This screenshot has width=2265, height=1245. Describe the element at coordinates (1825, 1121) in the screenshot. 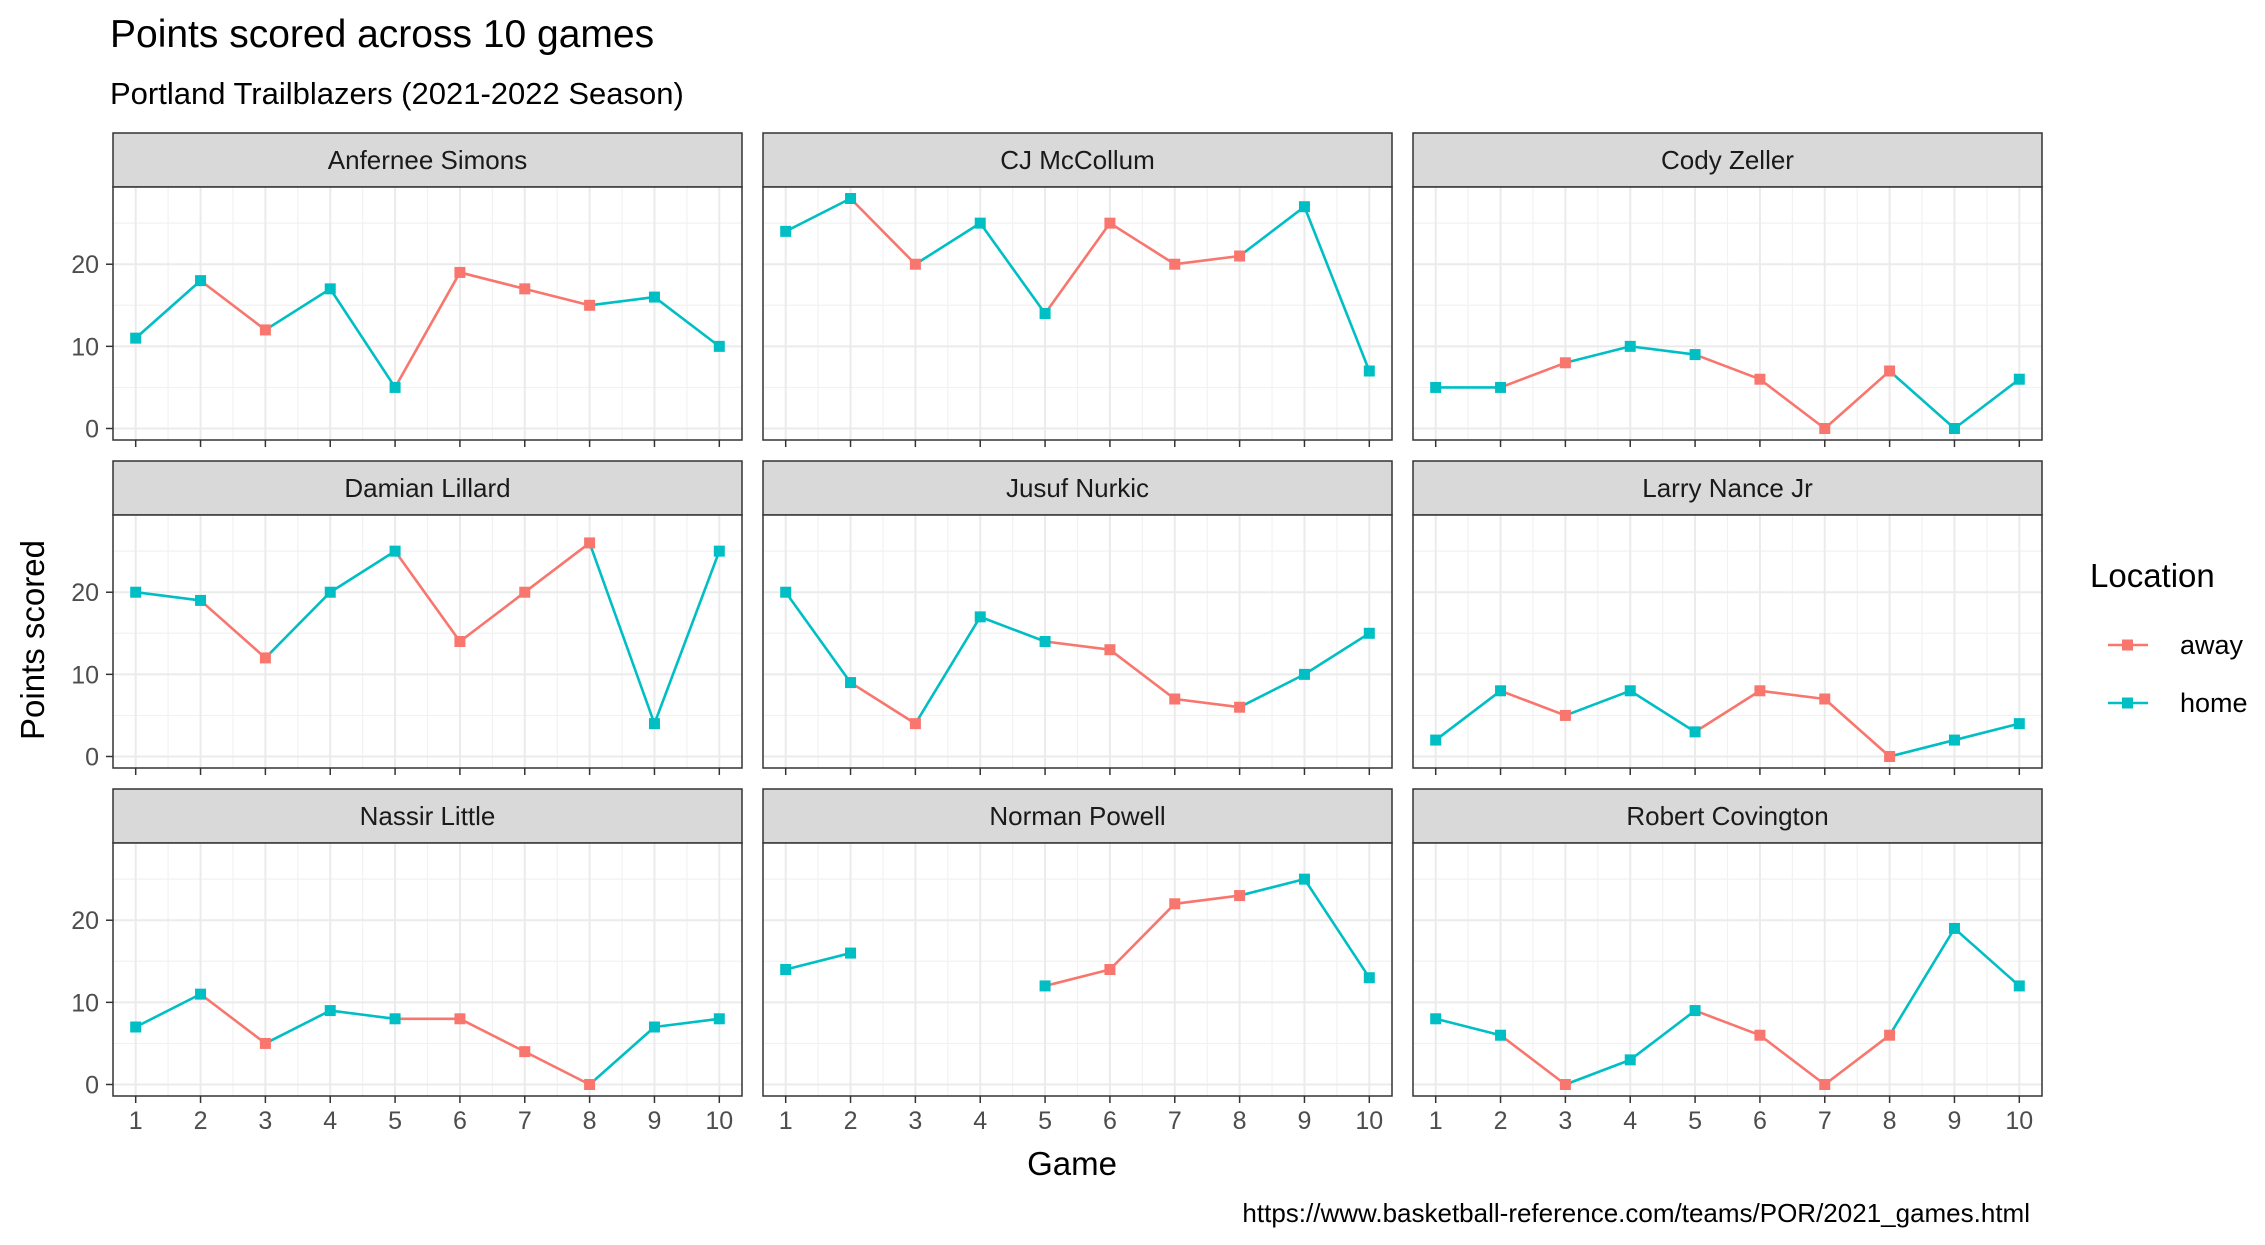

I see `x-tick-label: 7` at that location.